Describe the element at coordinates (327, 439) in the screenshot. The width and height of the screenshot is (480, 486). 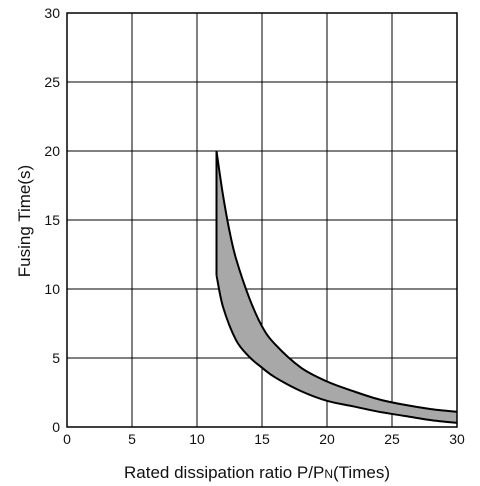
I see `x-tick-label: 20` at that location.